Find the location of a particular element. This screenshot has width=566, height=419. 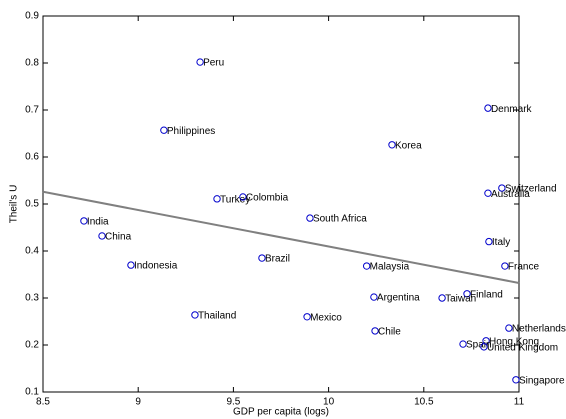

y-tick-label: 0.3 is located at coordinates (32, 298).